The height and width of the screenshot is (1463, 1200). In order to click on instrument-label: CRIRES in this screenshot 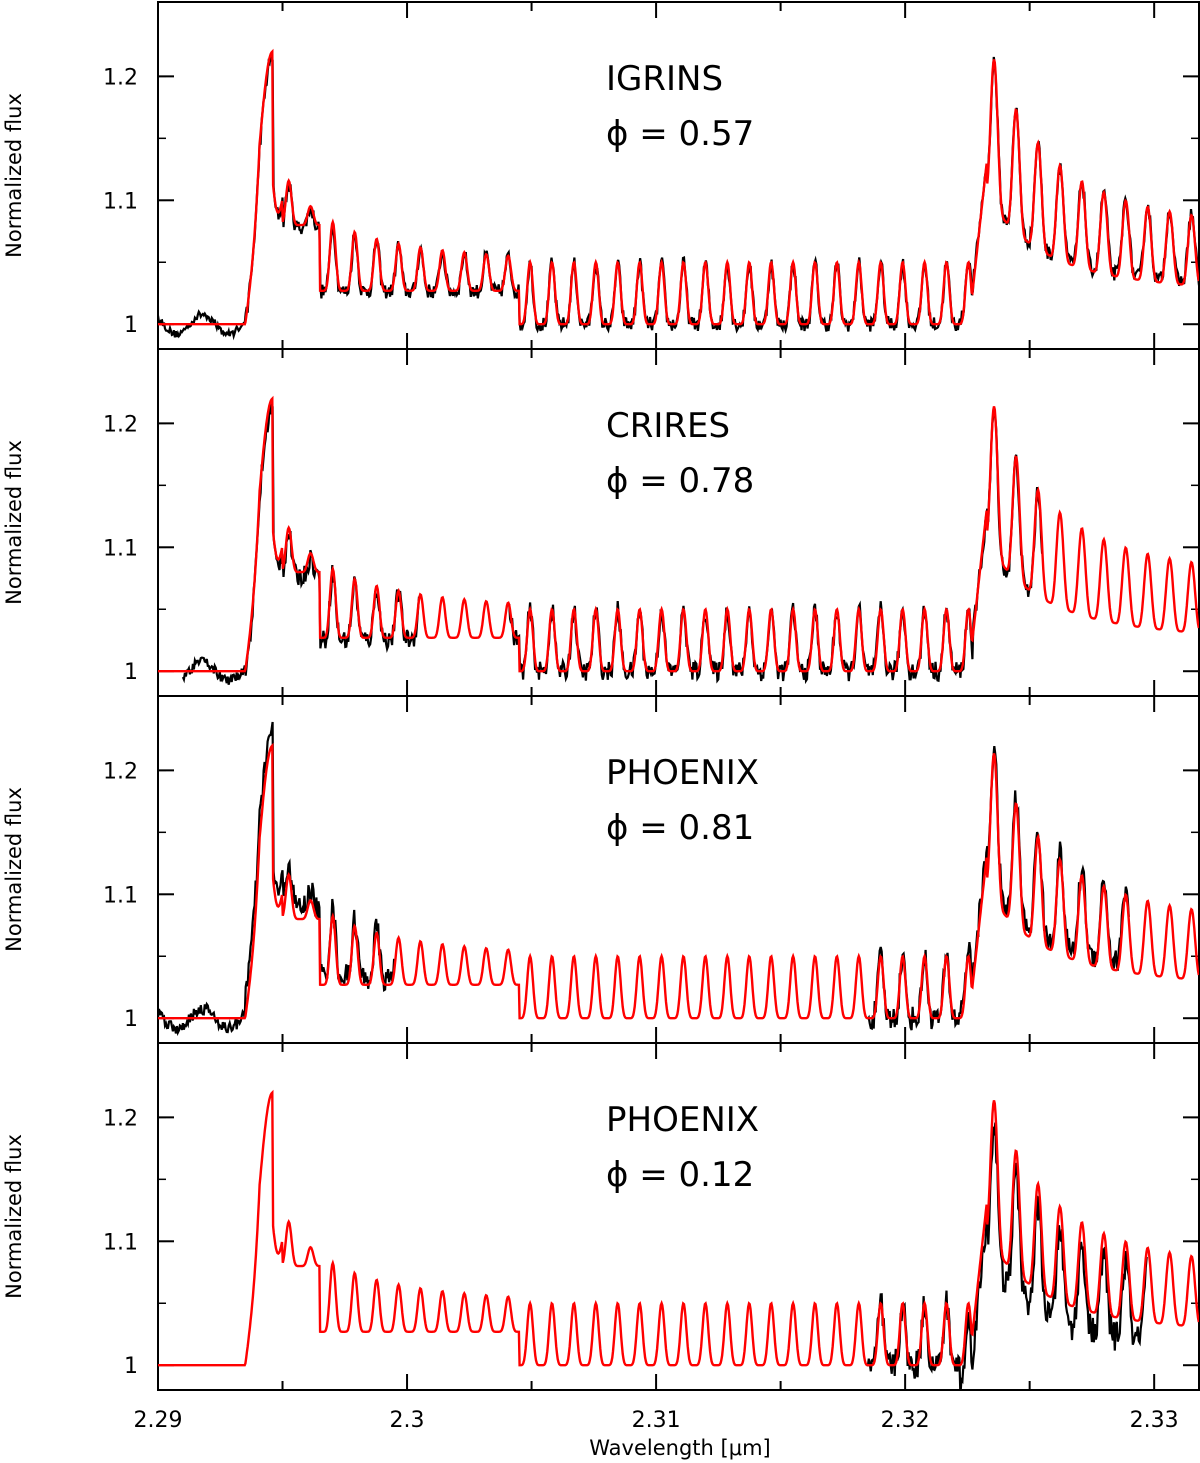, I will do `click(668, 426)`.